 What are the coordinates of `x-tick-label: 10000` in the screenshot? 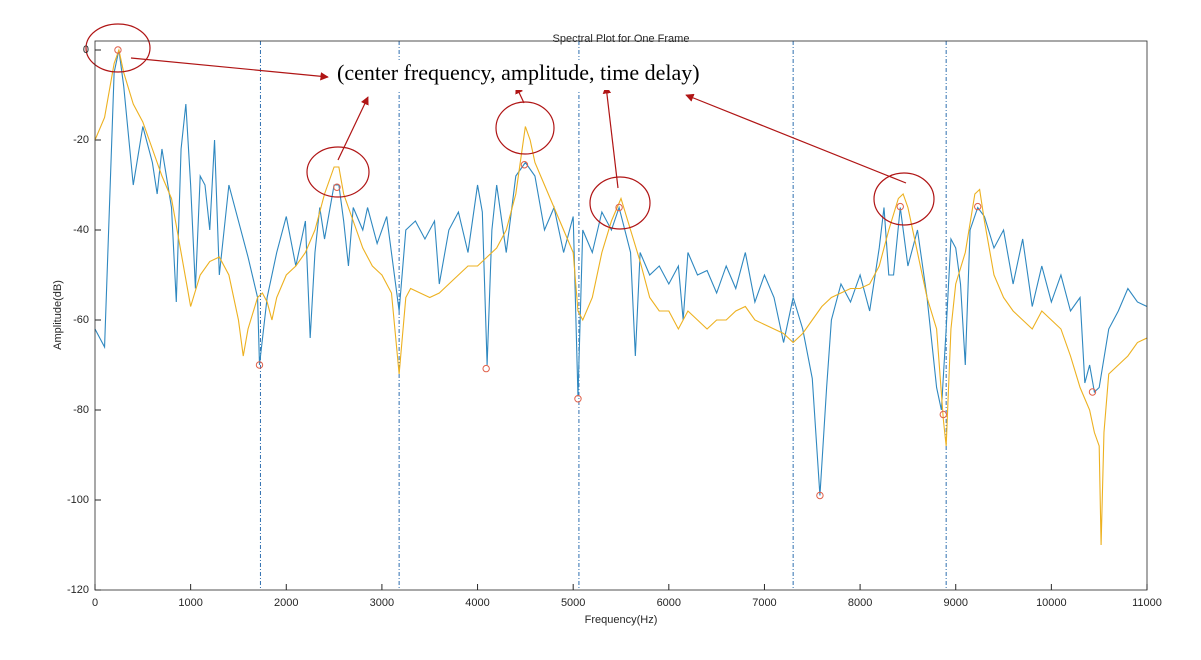 It's located at (1051, 603).